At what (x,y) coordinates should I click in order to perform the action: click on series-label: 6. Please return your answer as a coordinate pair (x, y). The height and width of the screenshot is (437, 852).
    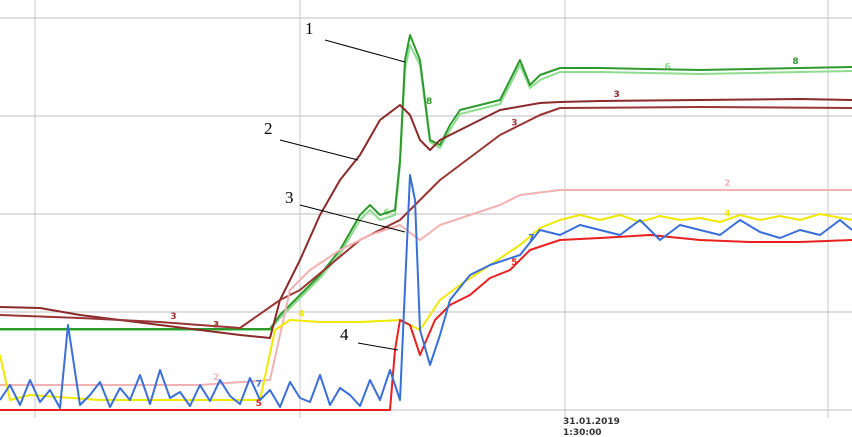
    Looking at the image, I should click on (668, 67).